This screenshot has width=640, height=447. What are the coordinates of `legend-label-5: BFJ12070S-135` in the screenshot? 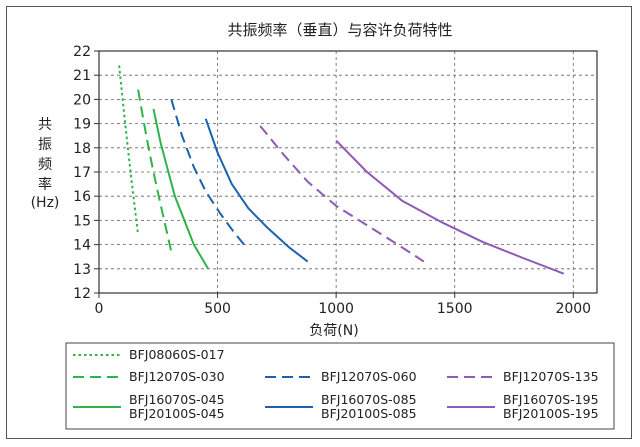 It's located at (551, 376).